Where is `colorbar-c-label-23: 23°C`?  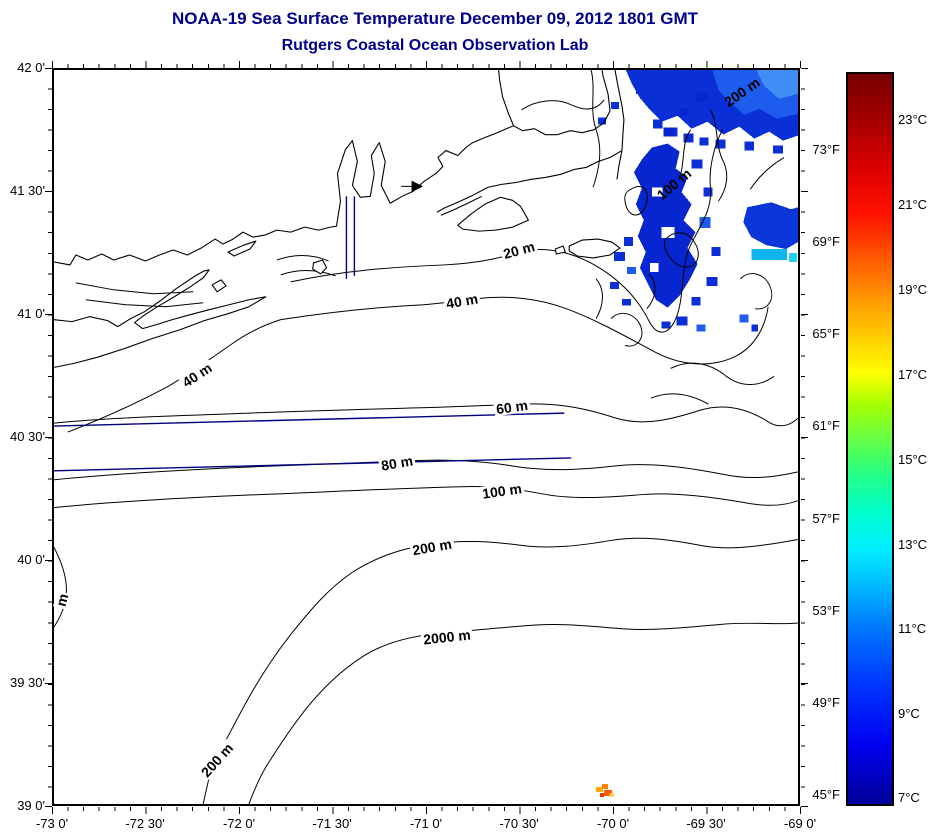
colorbar-c-label-23: 23°C is located at coordinates (913, 119).